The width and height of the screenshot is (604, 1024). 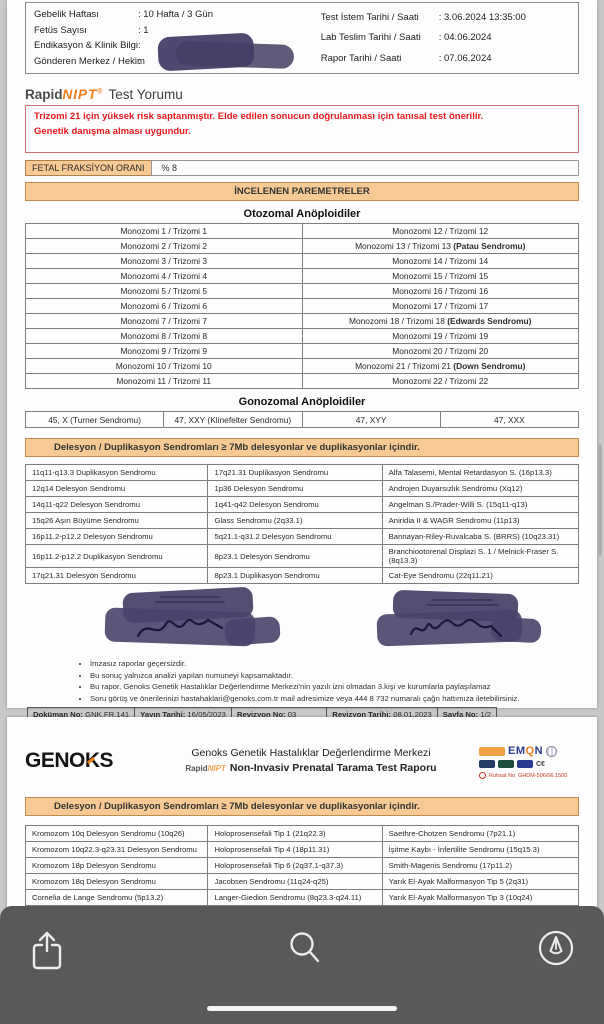 I want to click on cell-left: Monozomi 10 / Trizomi 10, so click(x=164, y=366).